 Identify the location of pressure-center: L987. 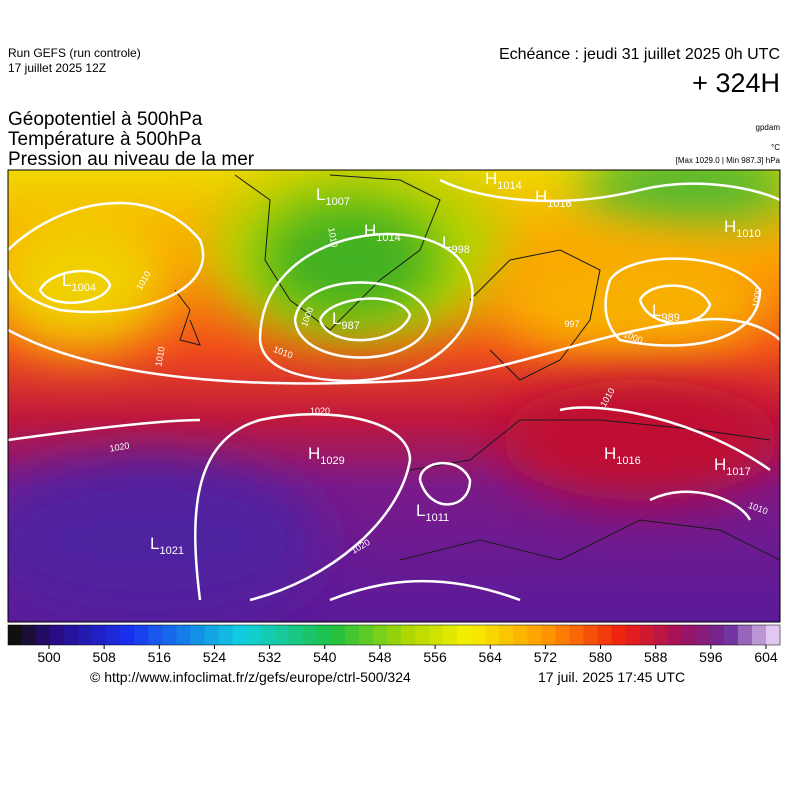
(346, 320).